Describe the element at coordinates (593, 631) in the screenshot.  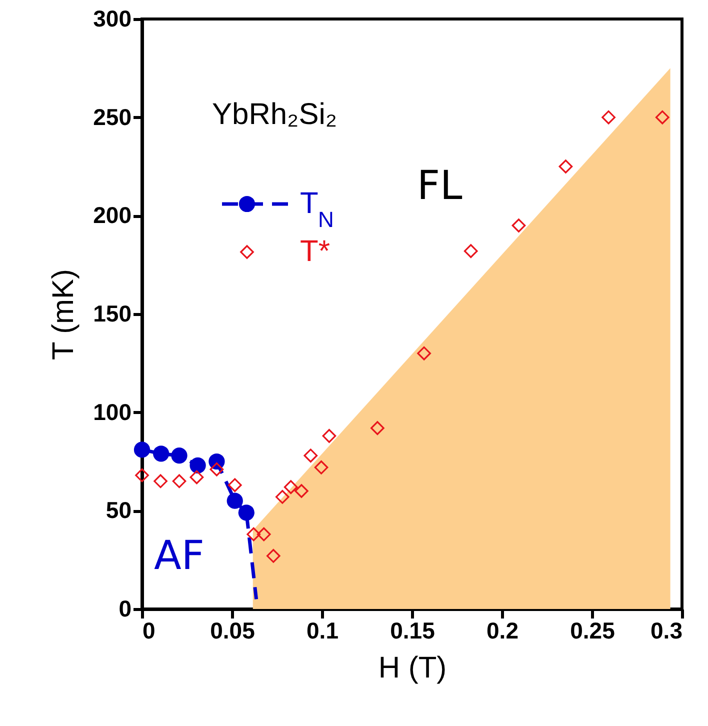
I see `x-tick-label: 0.25` at that location.